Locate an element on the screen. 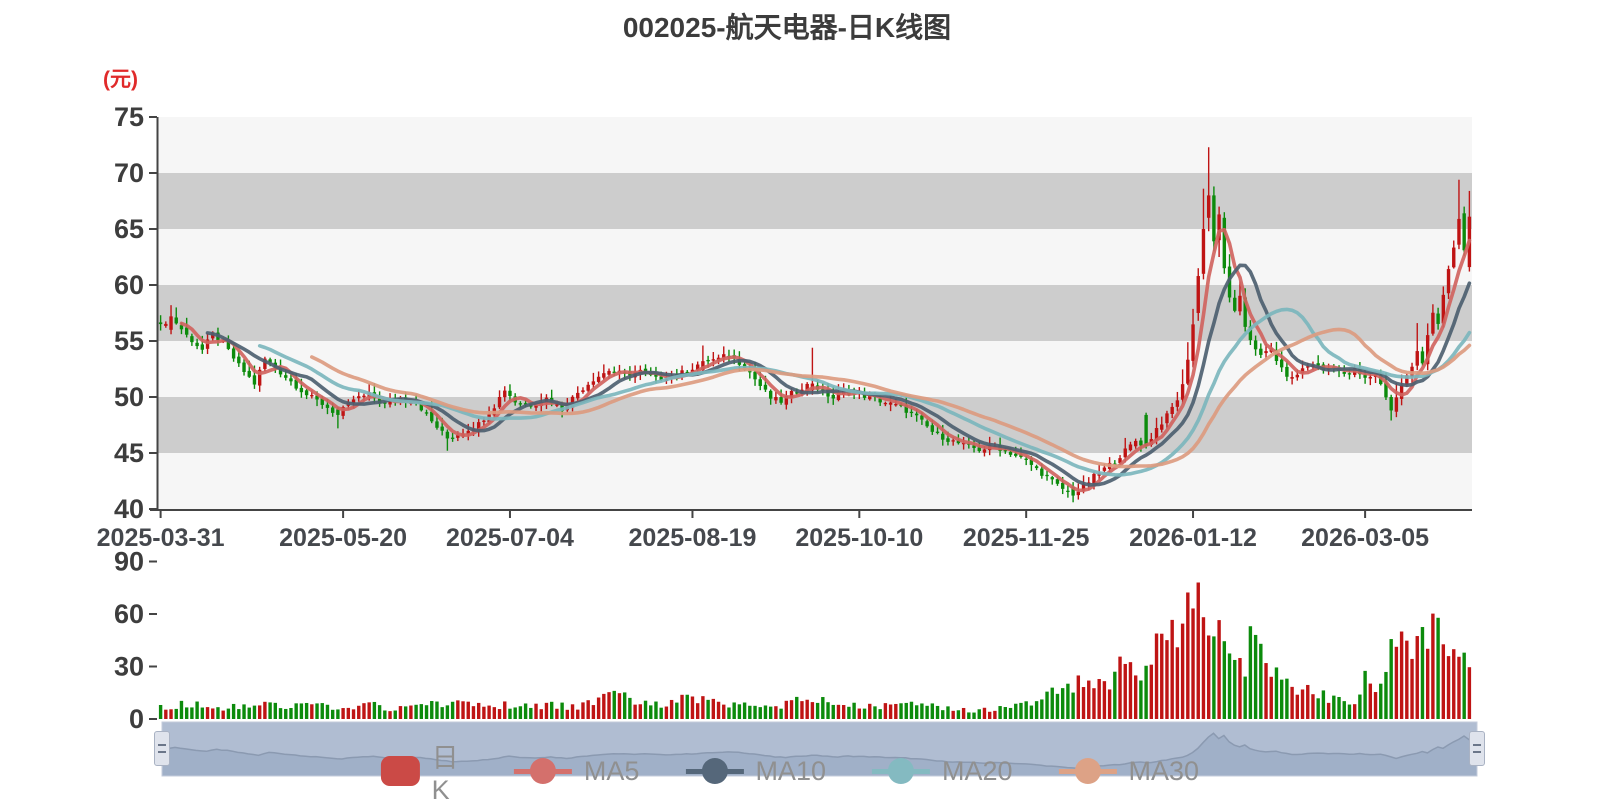  legend-item-ma10: MA10 is located at coordinates (755, 771).